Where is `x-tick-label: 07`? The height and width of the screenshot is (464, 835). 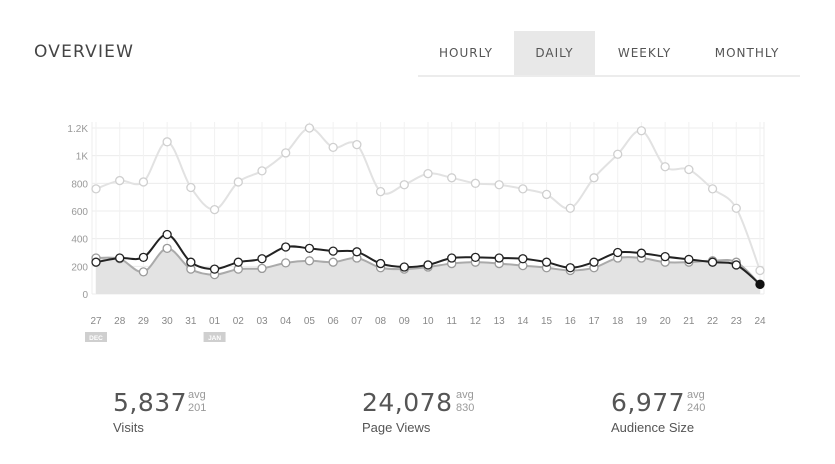
x-tick-label: 07 is located at coordinates (357, 321).